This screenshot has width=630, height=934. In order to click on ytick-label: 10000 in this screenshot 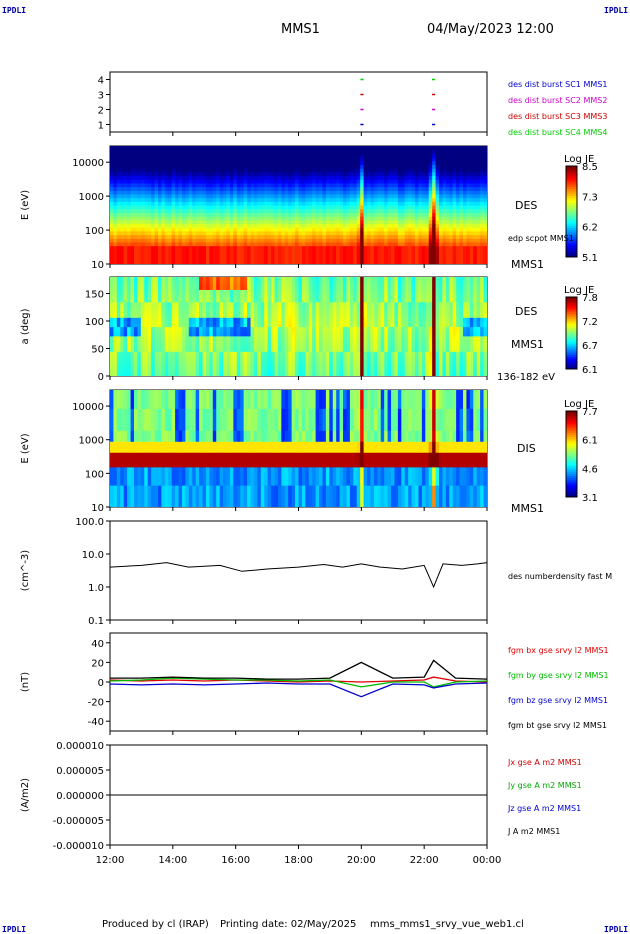, I will do `click(88, 163)`.